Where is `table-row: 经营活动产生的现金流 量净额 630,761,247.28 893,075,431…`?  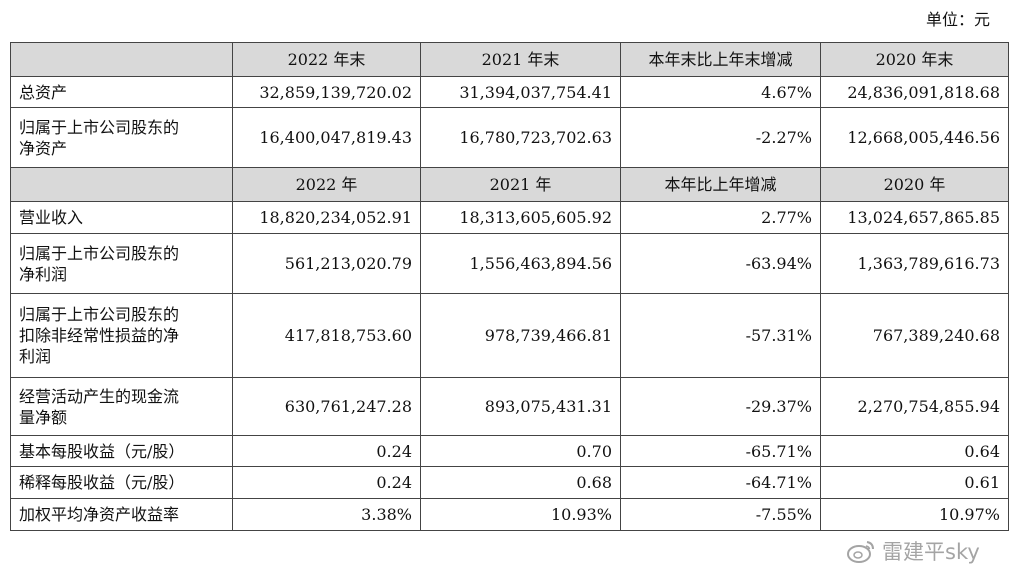
table-row: 经营活动产生的现金流 量净额 630,761,247.28 893,075,431… is located at coordinates (509, 406).